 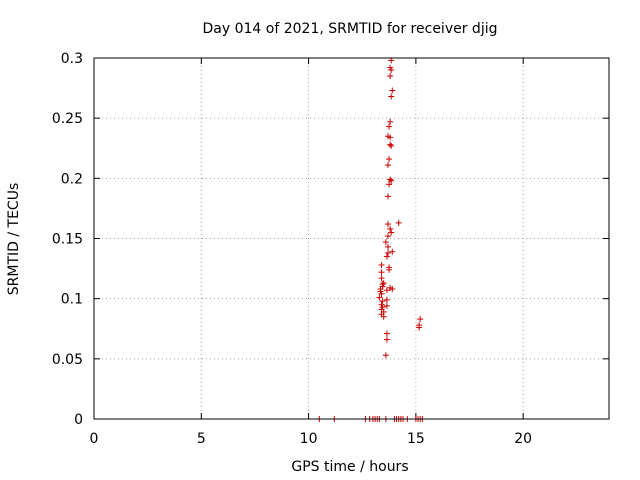 What do you see at coordinates (72, 300) in the screenshot?
I see `y-tick-label: 0.1` at bounding box center [72, 300].